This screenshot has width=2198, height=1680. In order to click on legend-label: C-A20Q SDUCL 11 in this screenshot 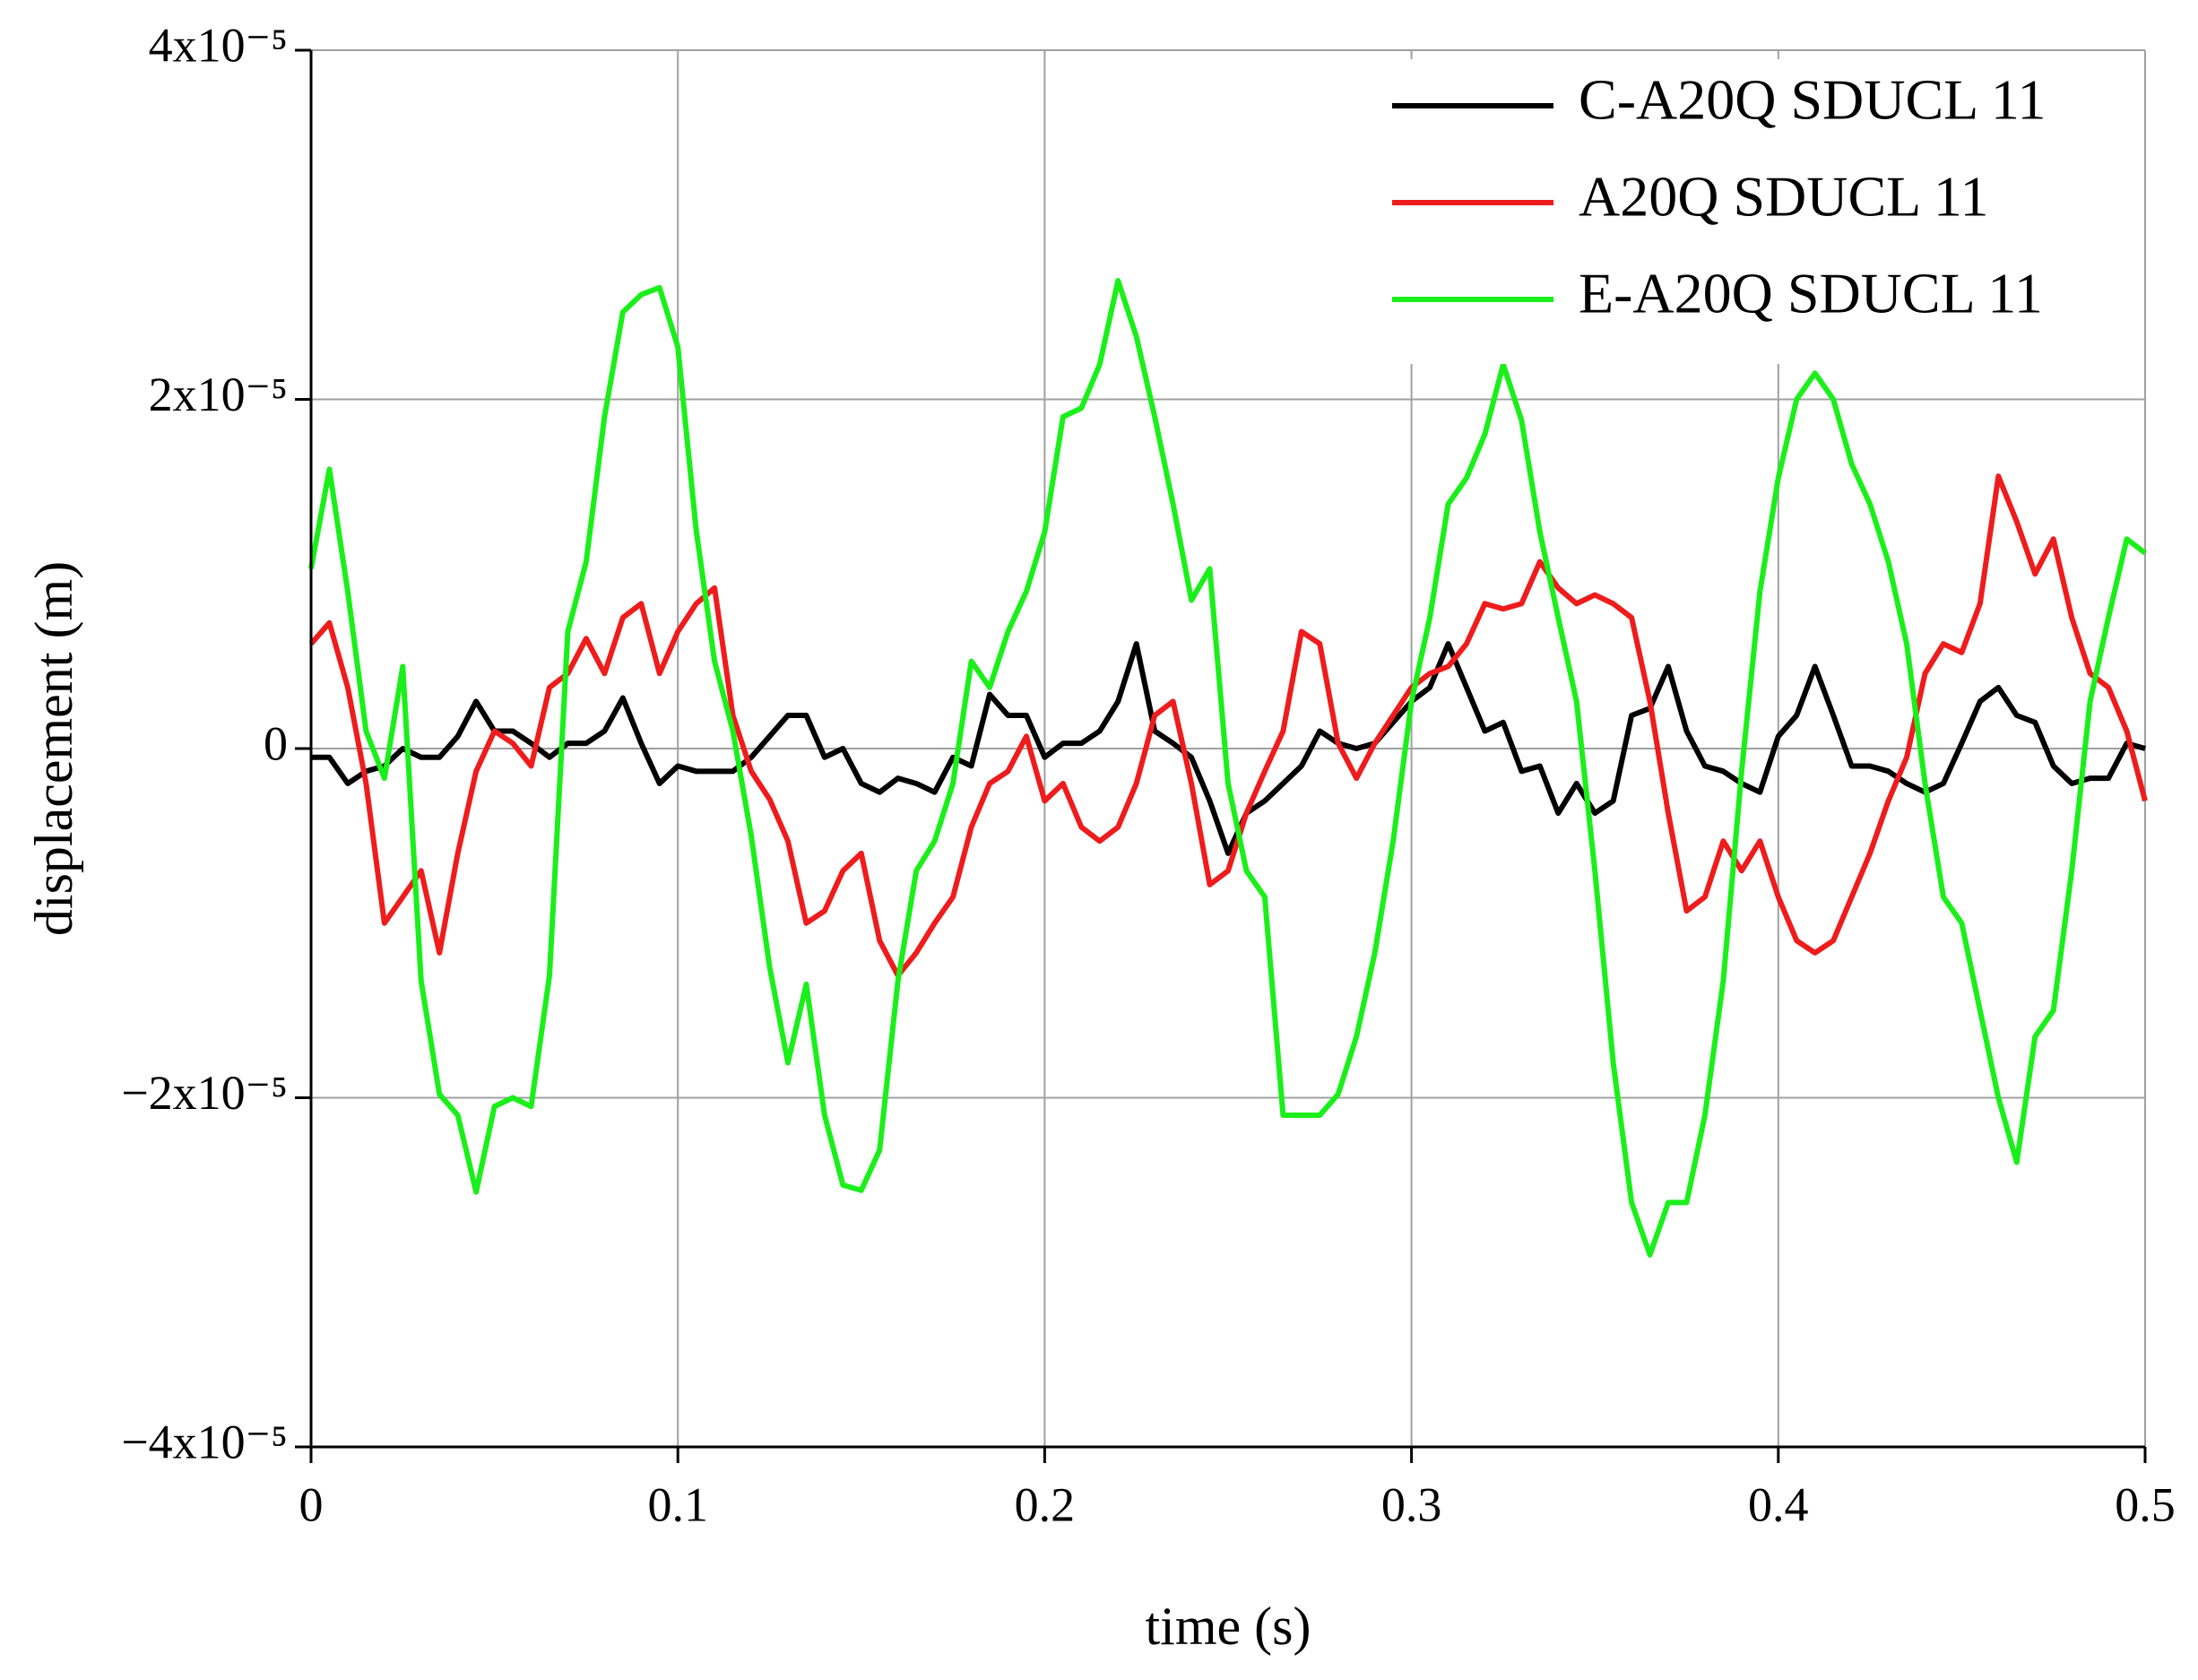, I will do `click(1813, 100)`.